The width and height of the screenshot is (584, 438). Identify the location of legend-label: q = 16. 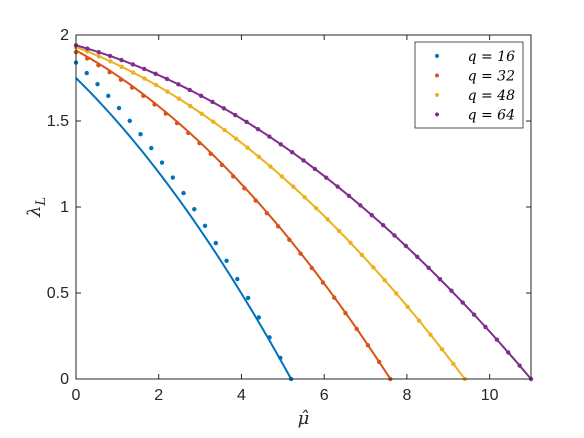
(492, 57).